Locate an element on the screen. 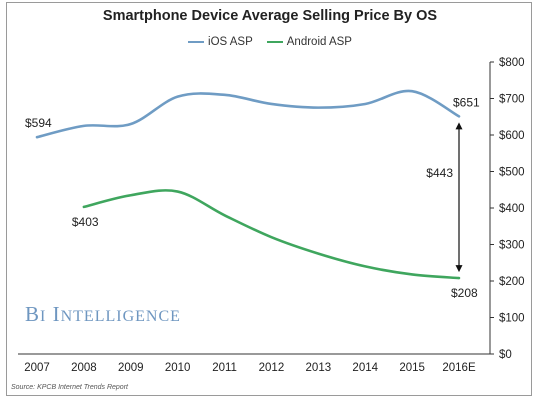  x-tick-label: 2016E is located at coordinates (459, 368).